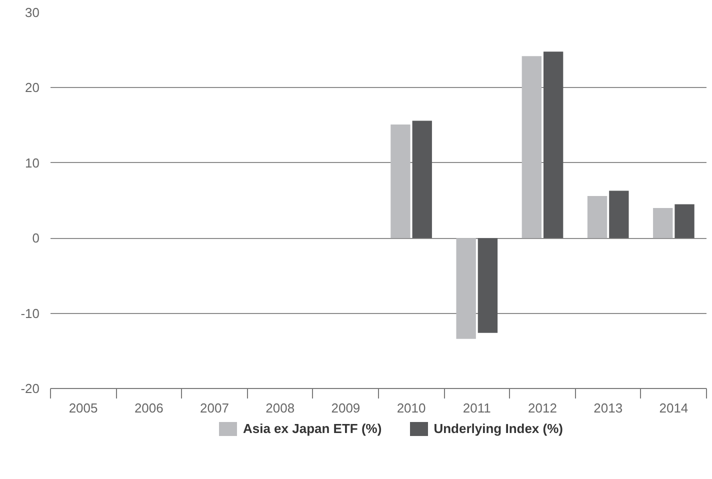 The width and height of the screenshot is (712, 479). What do you see at coordinates (36, 238) in the screenshot?
I see `y-tick-label: 0` at bounding box center [36, 238].